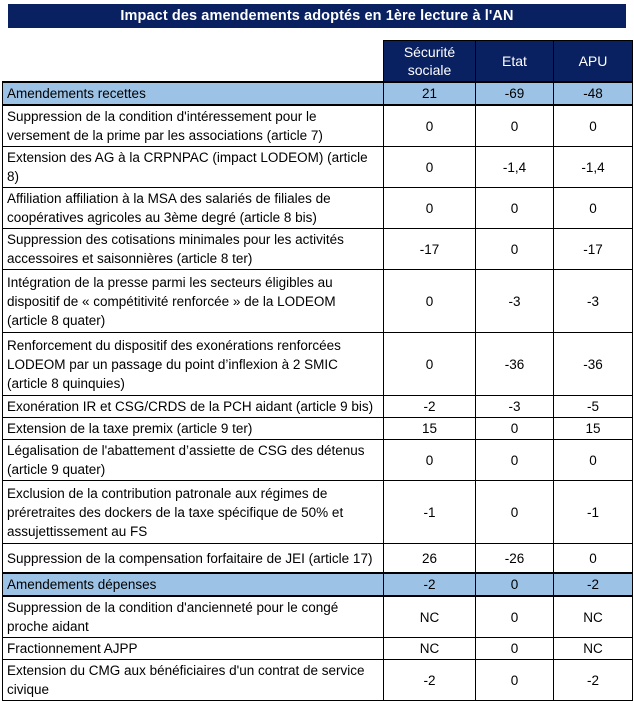  What do you see at coordinates (593, 406) in the screenshot?
I see `value-apu: -5` at bounding box center [593, 406].